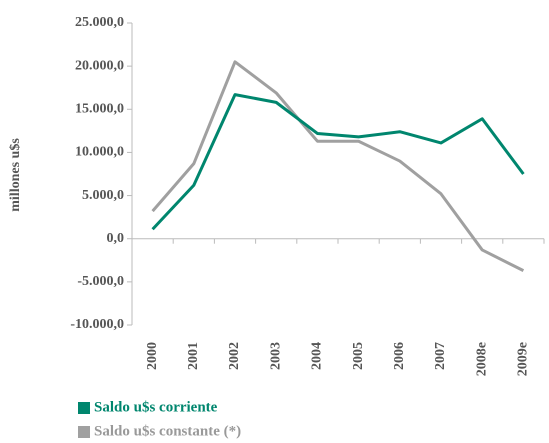 Image resolution: width=549 pixels, height=443 pixels. What do you see at coordinates (523, 359) in the screenshot?
I see `x-tick-label: 2009e` at bounding box center [523, 359].